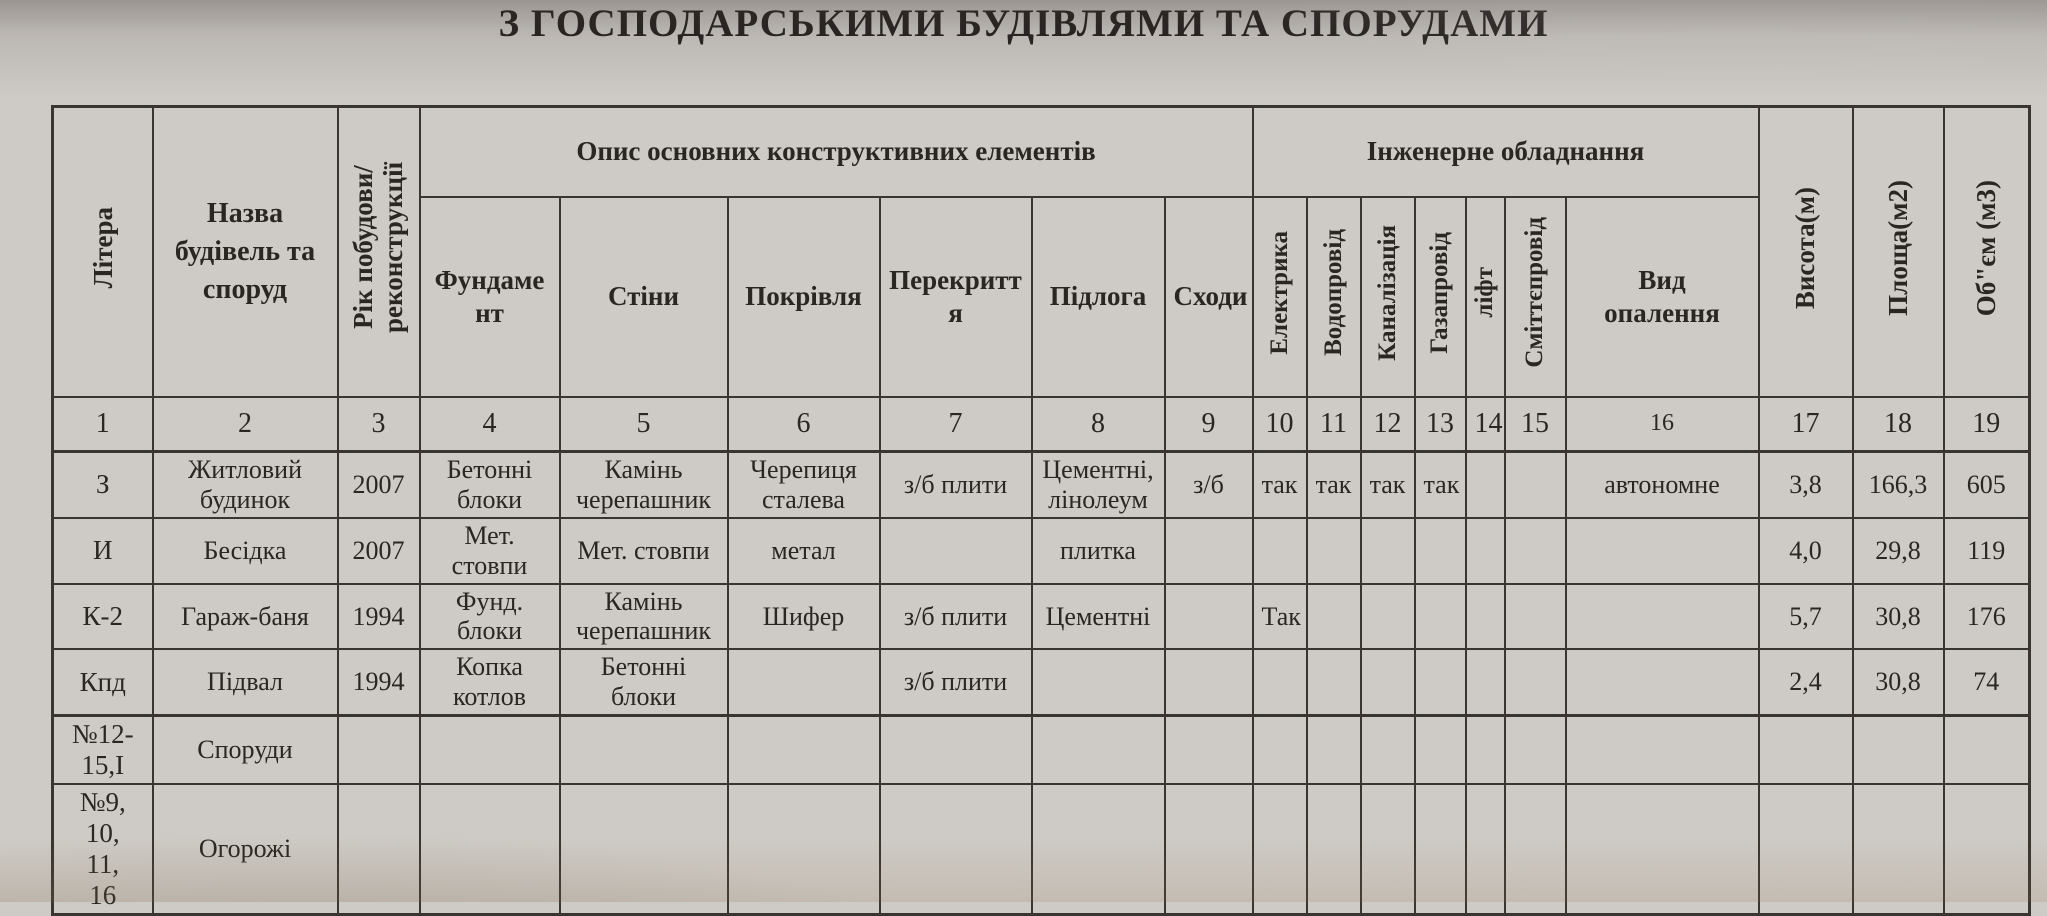  I want to click on column-number: 13, so click(1440, 424).